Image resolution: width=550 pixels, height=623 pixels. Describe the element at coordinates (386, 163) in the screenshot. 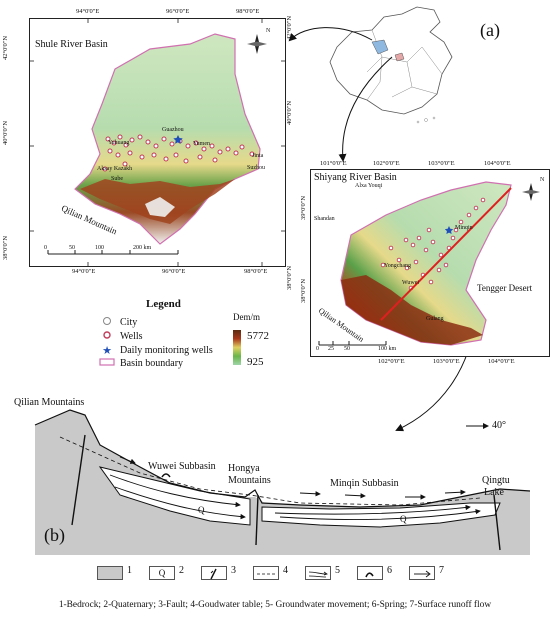

I see `shiyang-lon-top-2: 102°0'0"E` at that location.